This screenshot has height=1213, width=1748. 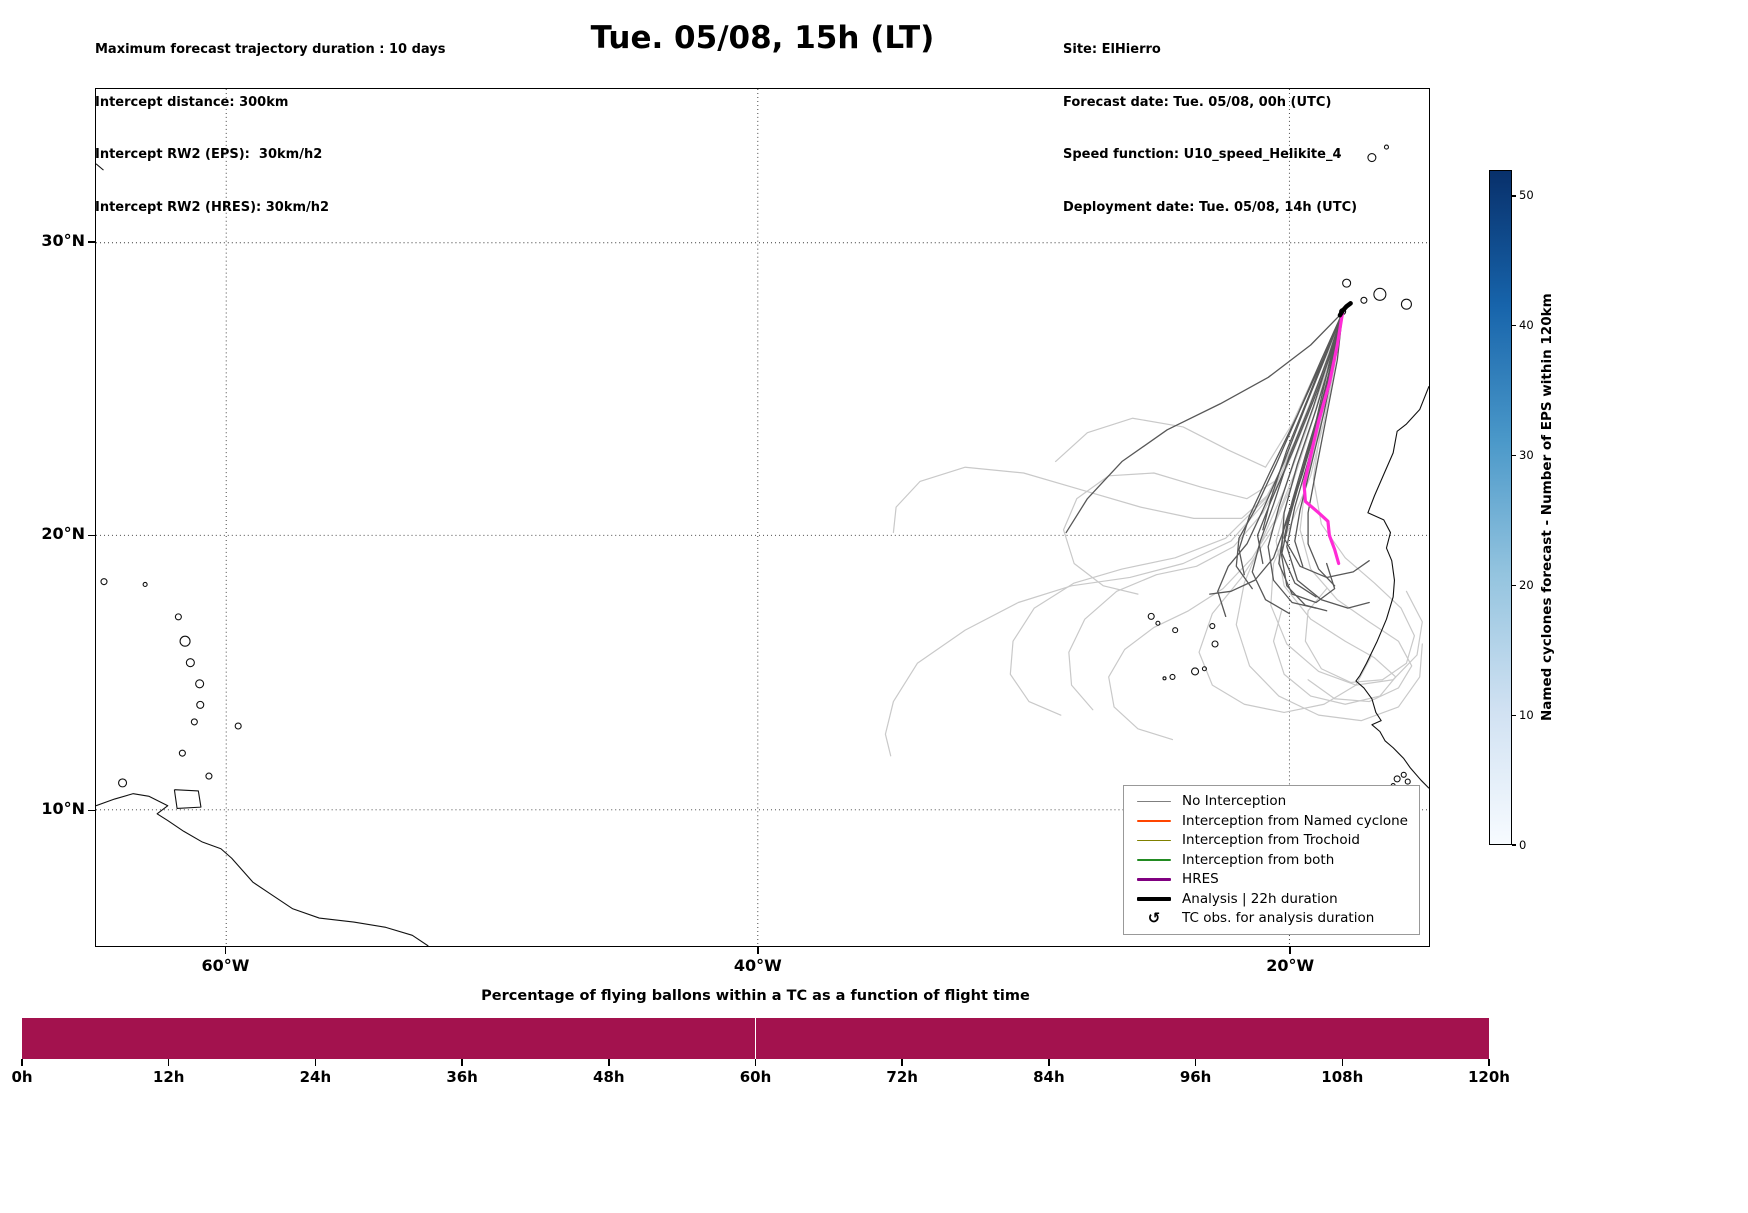 What do you see at coordinates (1523, 844) in the screenshot?
I see `colorbar-tick-label: 0` at bounding box center [1523, 844].